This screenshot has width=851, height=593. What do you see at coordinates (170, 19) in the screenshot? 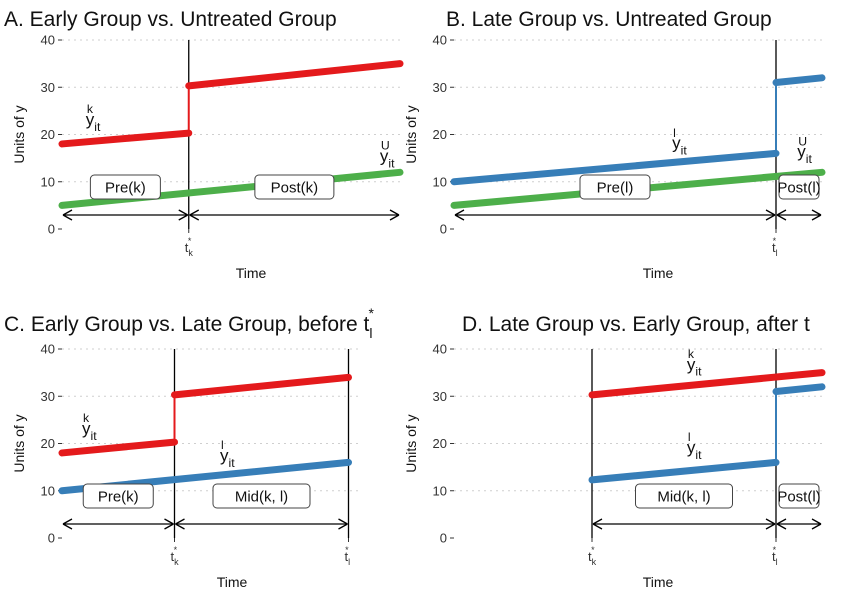
I see `panel-title: A. Early Group vs. Untreated Group` at bounding box center [170, 19].